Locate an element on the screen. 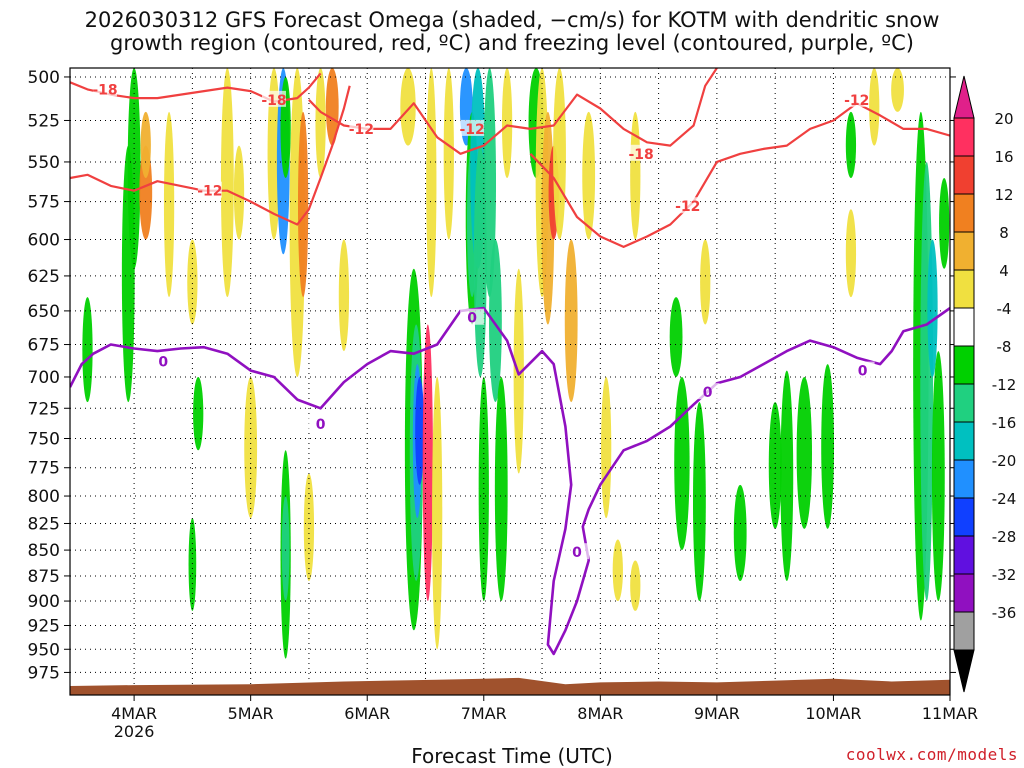 Image resolution: width=1024 pixels, height=768 pixels. y-tick-label: 625 is located at coordinates (44, 277).